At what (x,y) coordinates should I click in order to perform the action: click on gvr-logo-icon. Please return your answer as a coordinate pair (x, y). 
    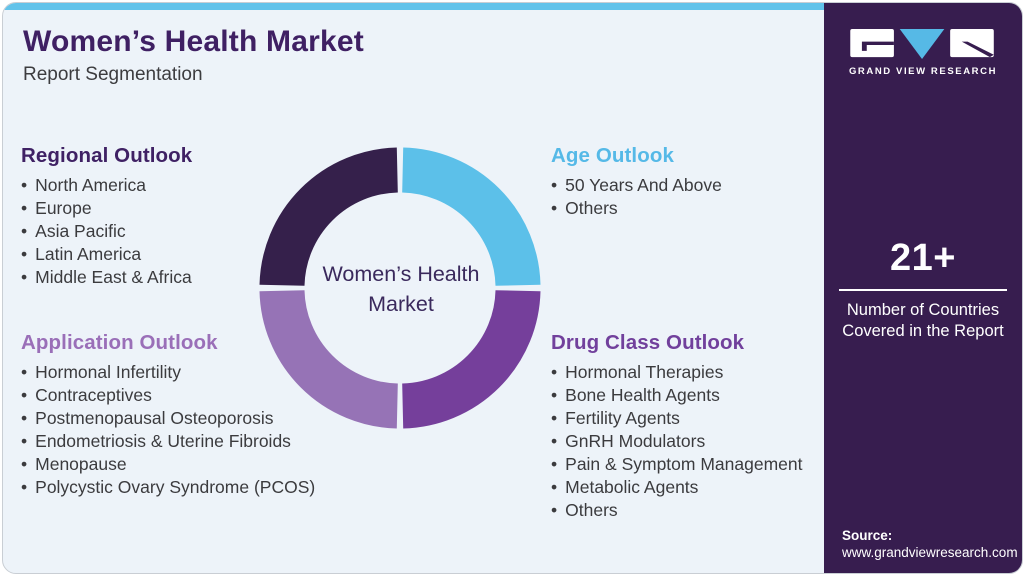
    Looking at the image, I should click on (922, 44).